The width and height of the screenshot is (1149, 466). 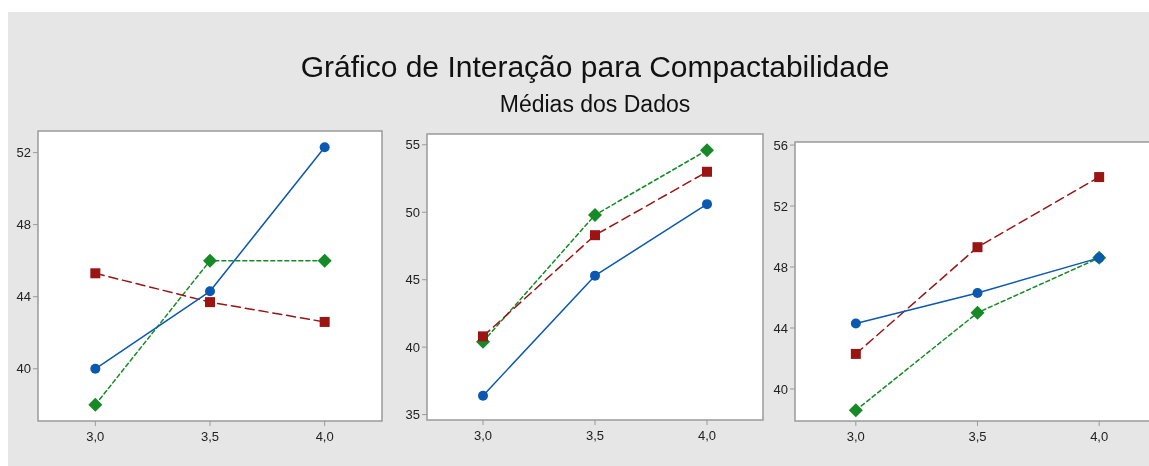 I want to click on y-tick-label: 56, so click(x=780, y=145).